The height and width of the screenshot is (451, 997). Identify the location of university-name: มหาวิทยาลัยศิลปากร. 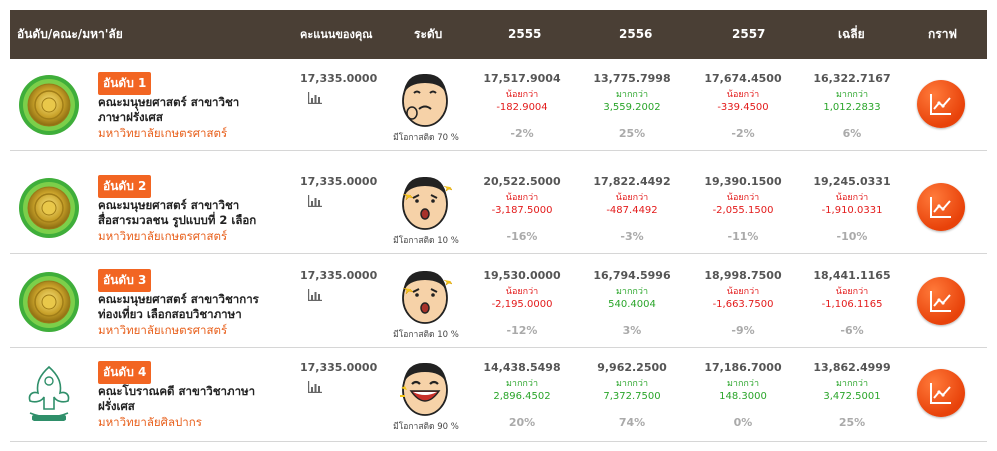
(150, 422).